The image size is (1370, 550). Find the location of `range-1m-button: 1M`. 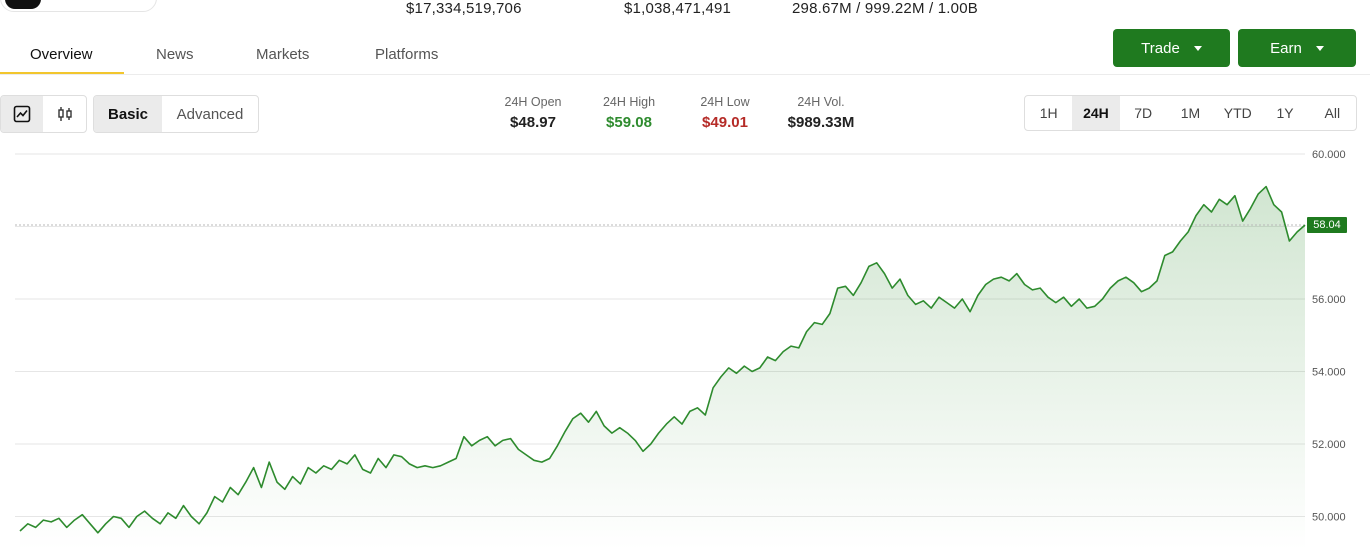

range-1m-button: 1M is located at coordinates (1190, 113).